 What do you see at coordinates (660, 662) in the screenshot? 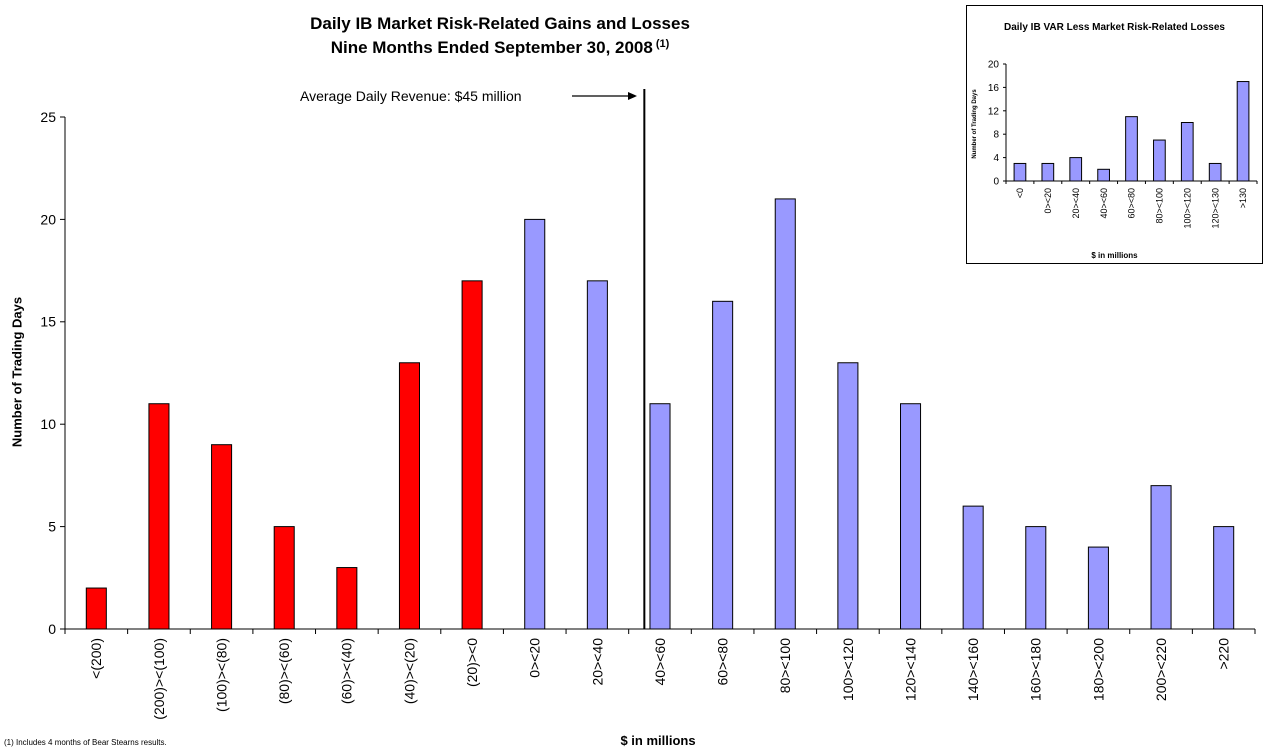
I see `x-tick-label: 40><60` at bounding box center [660, 662].